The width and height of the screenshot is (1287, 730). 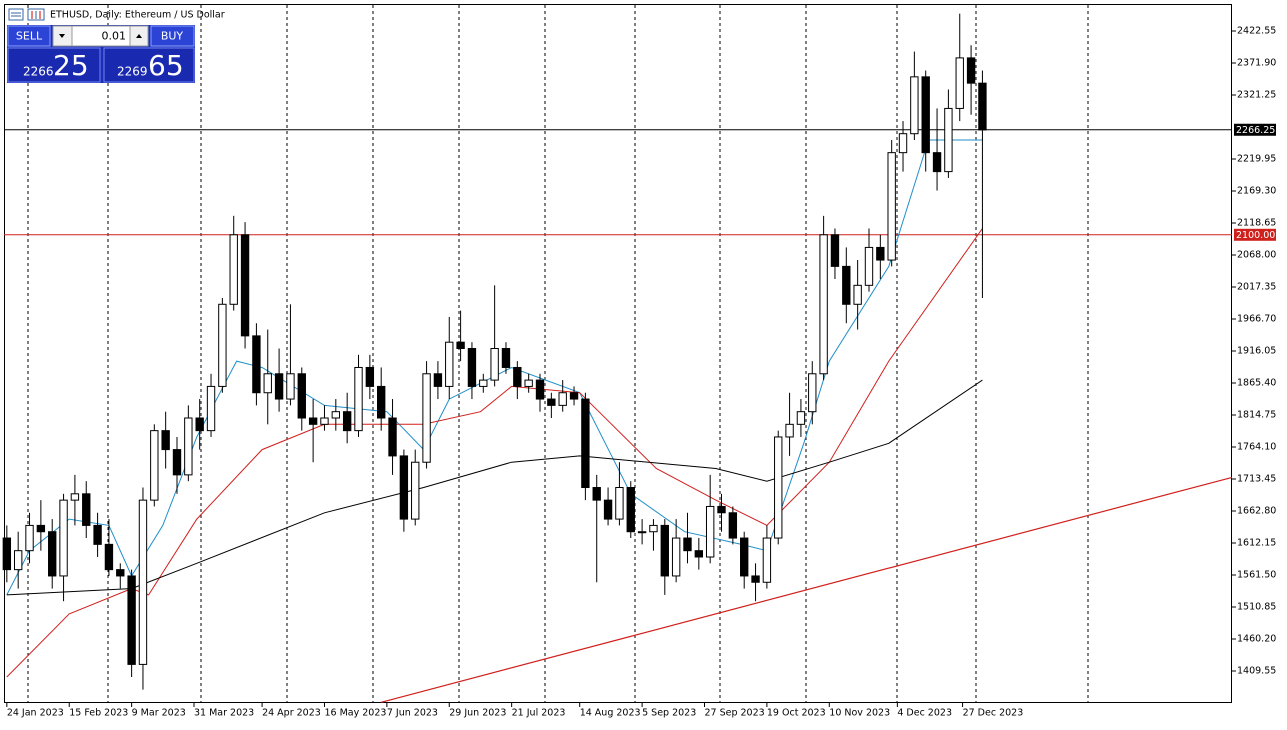 What do you see at coordinates (149, 65) in the screenshot?
I see `ask-box` at bounding box center [149, 65].